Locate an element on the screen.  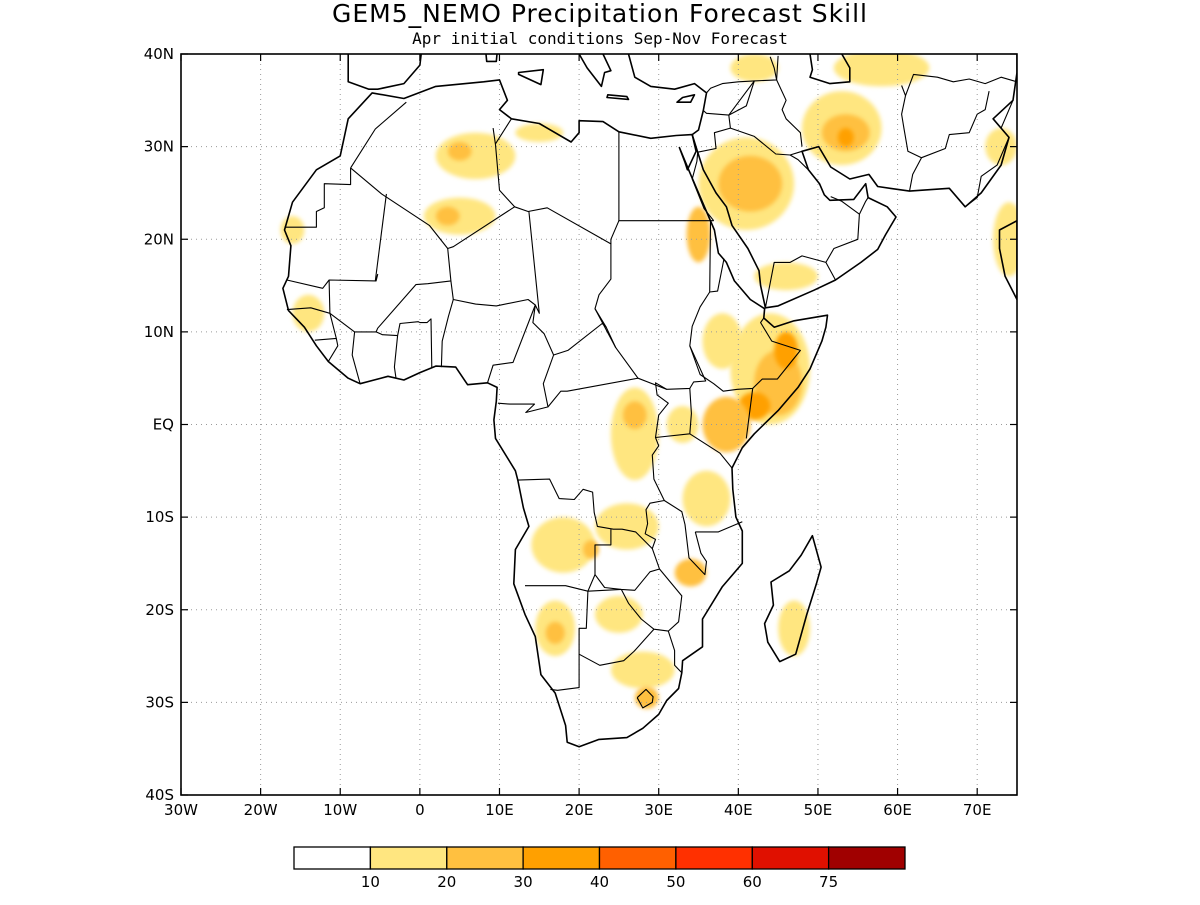
skill-region-west-africa-coast is located at coordinates (308, 313).